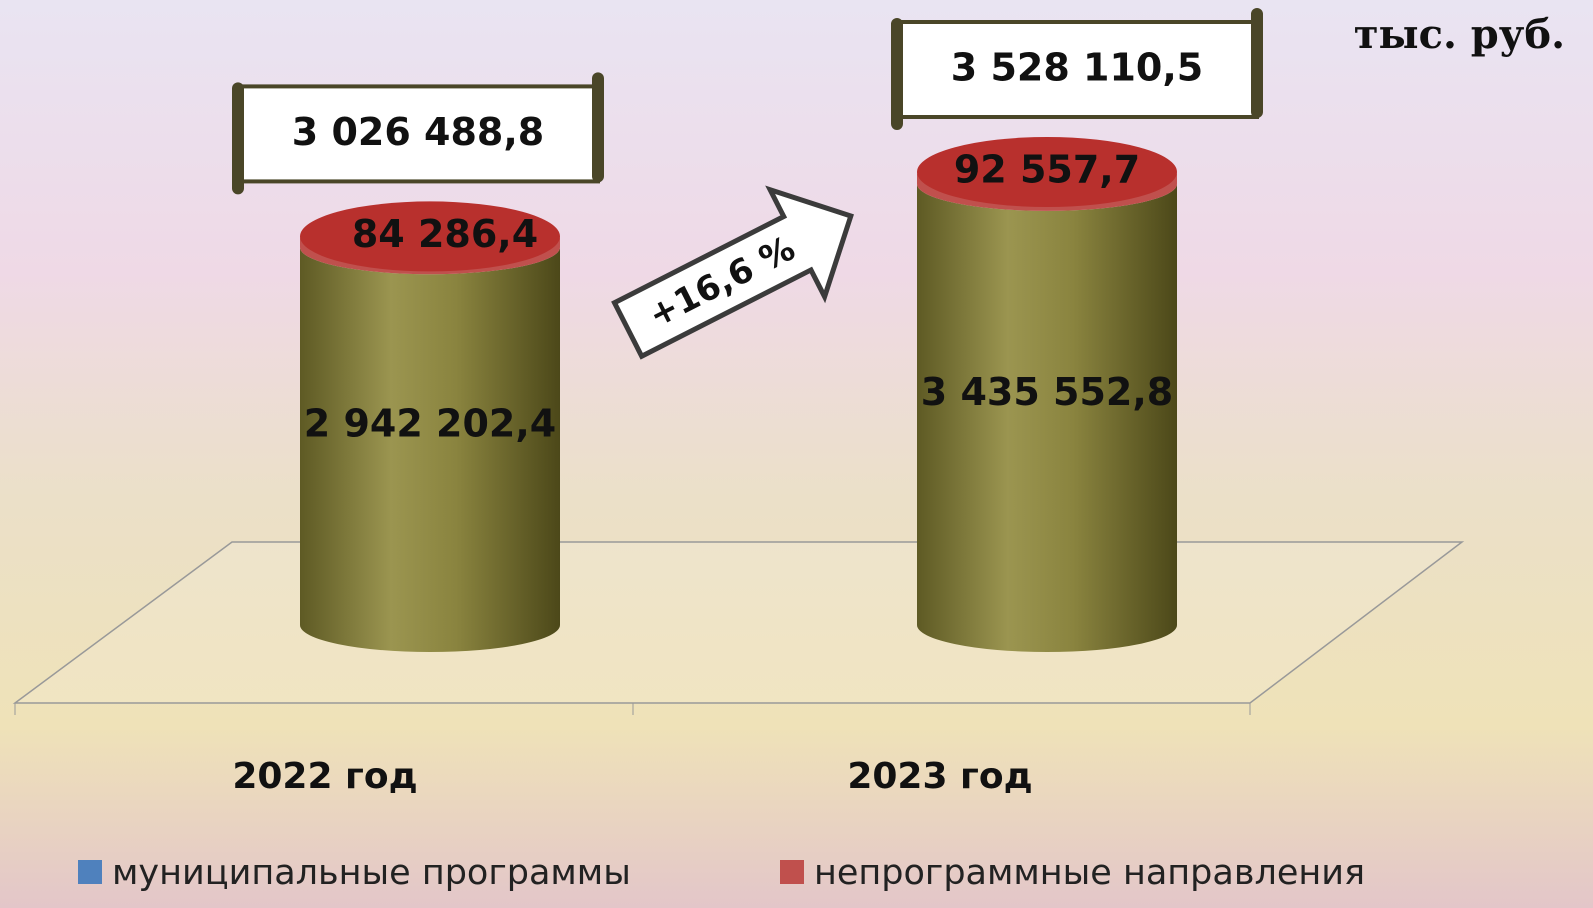 The width and height of the screenshot is (1593, 908). I want to click on value-label: 2 942 202,4, so click(430, 424).